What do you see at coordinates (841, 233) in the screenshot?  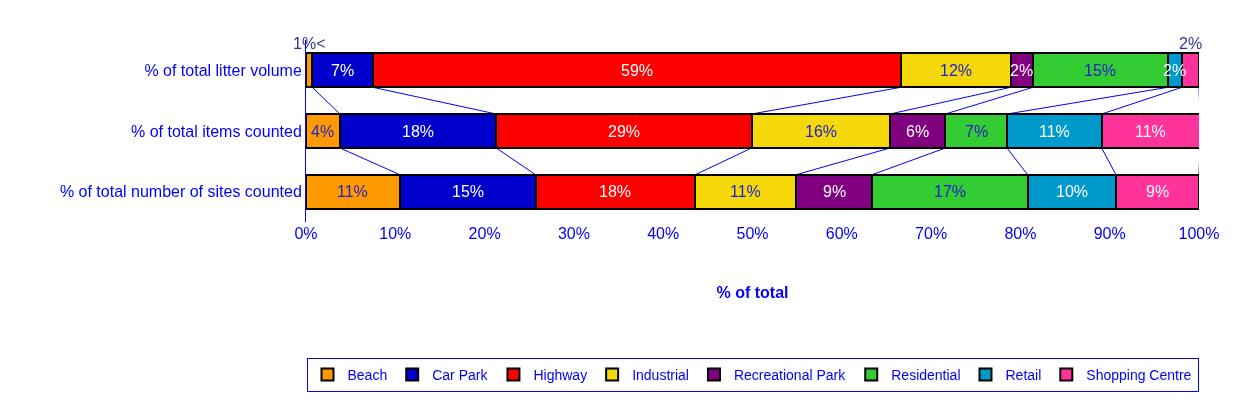 I see `x-tick-label: 60%` at bounding box center [841, 233].